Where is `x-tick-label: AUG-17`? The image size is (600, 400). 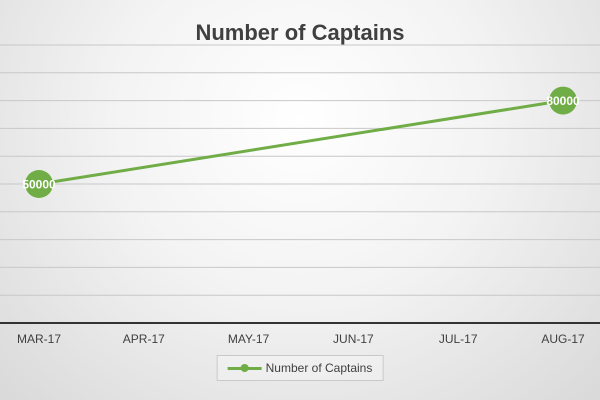 x-tick-label: AUG-17 is located at coordinates (563, 339).